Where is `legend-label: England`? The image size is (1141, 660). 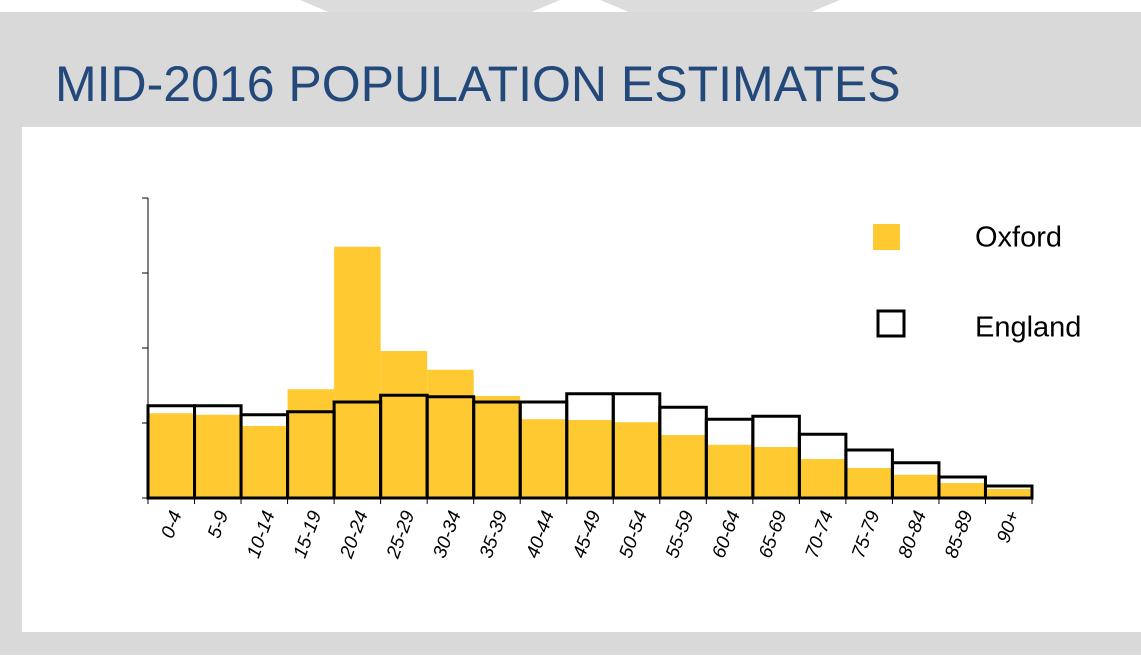 legend-label: England is located at coordinates (1028, 328).